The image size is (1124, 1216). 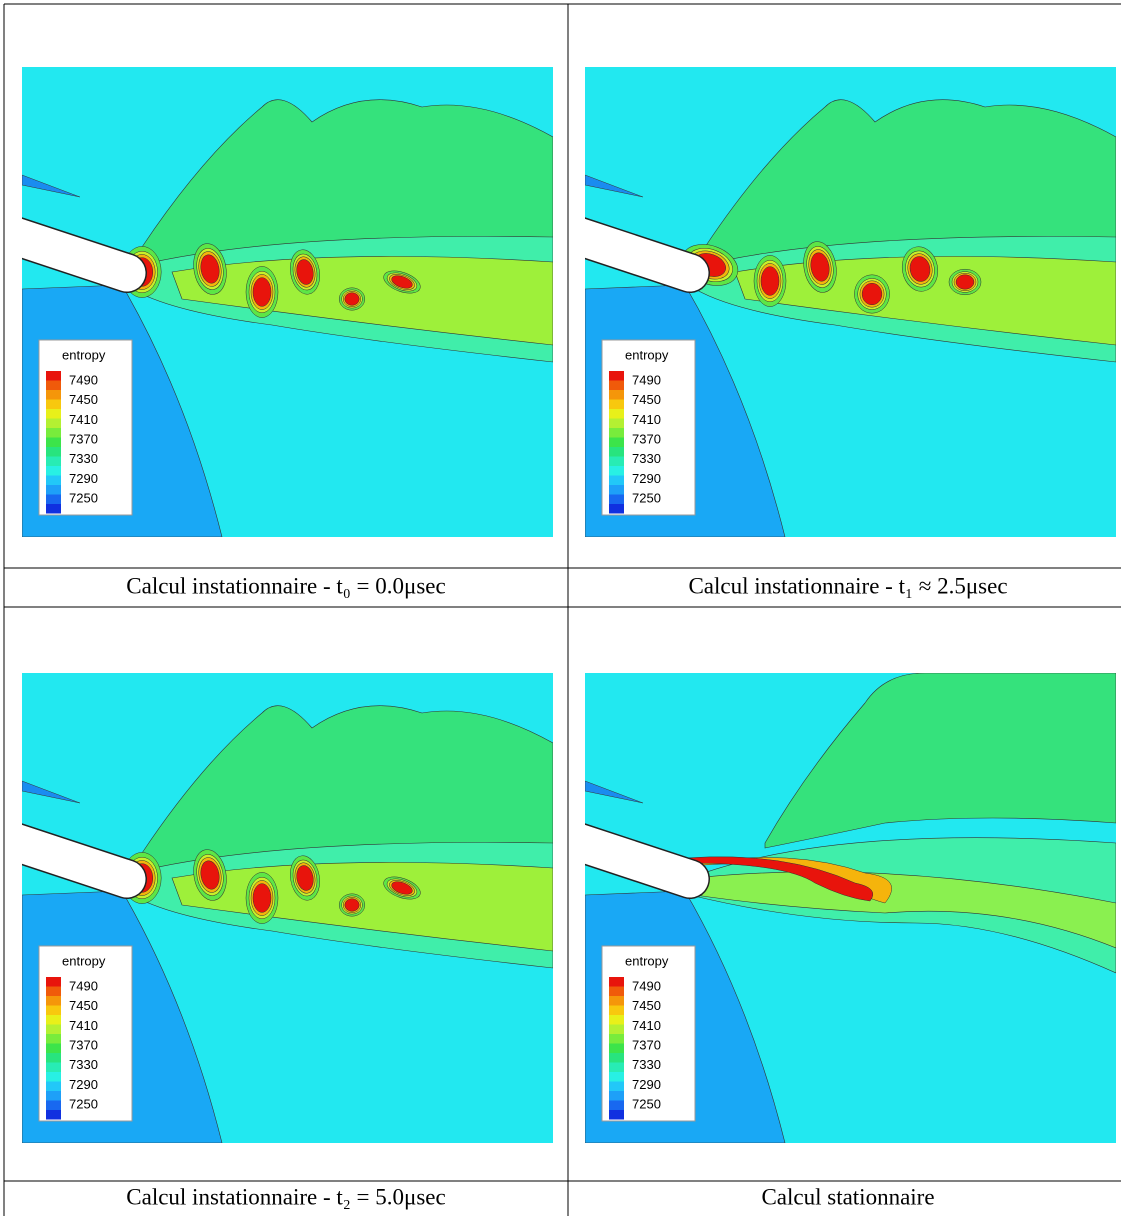 What do you see at coordinates (285, 1196) in the screenshot?
I see `caption: Calcul instationnaire - t₂ = 5.0μsec` at bounding box center [285, 1196].